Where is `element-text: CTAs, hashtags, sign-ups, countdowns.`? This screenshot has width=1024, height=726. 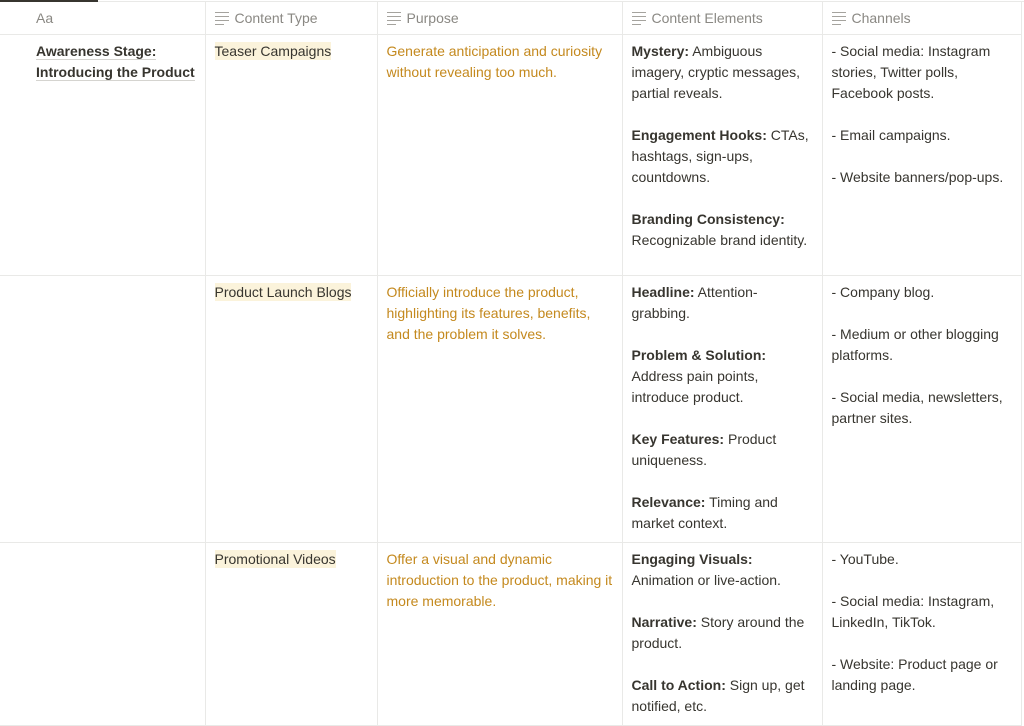 element-text: CTAs, hashtags, sign-ups, countdowns. is located at coordinates (720, 156).